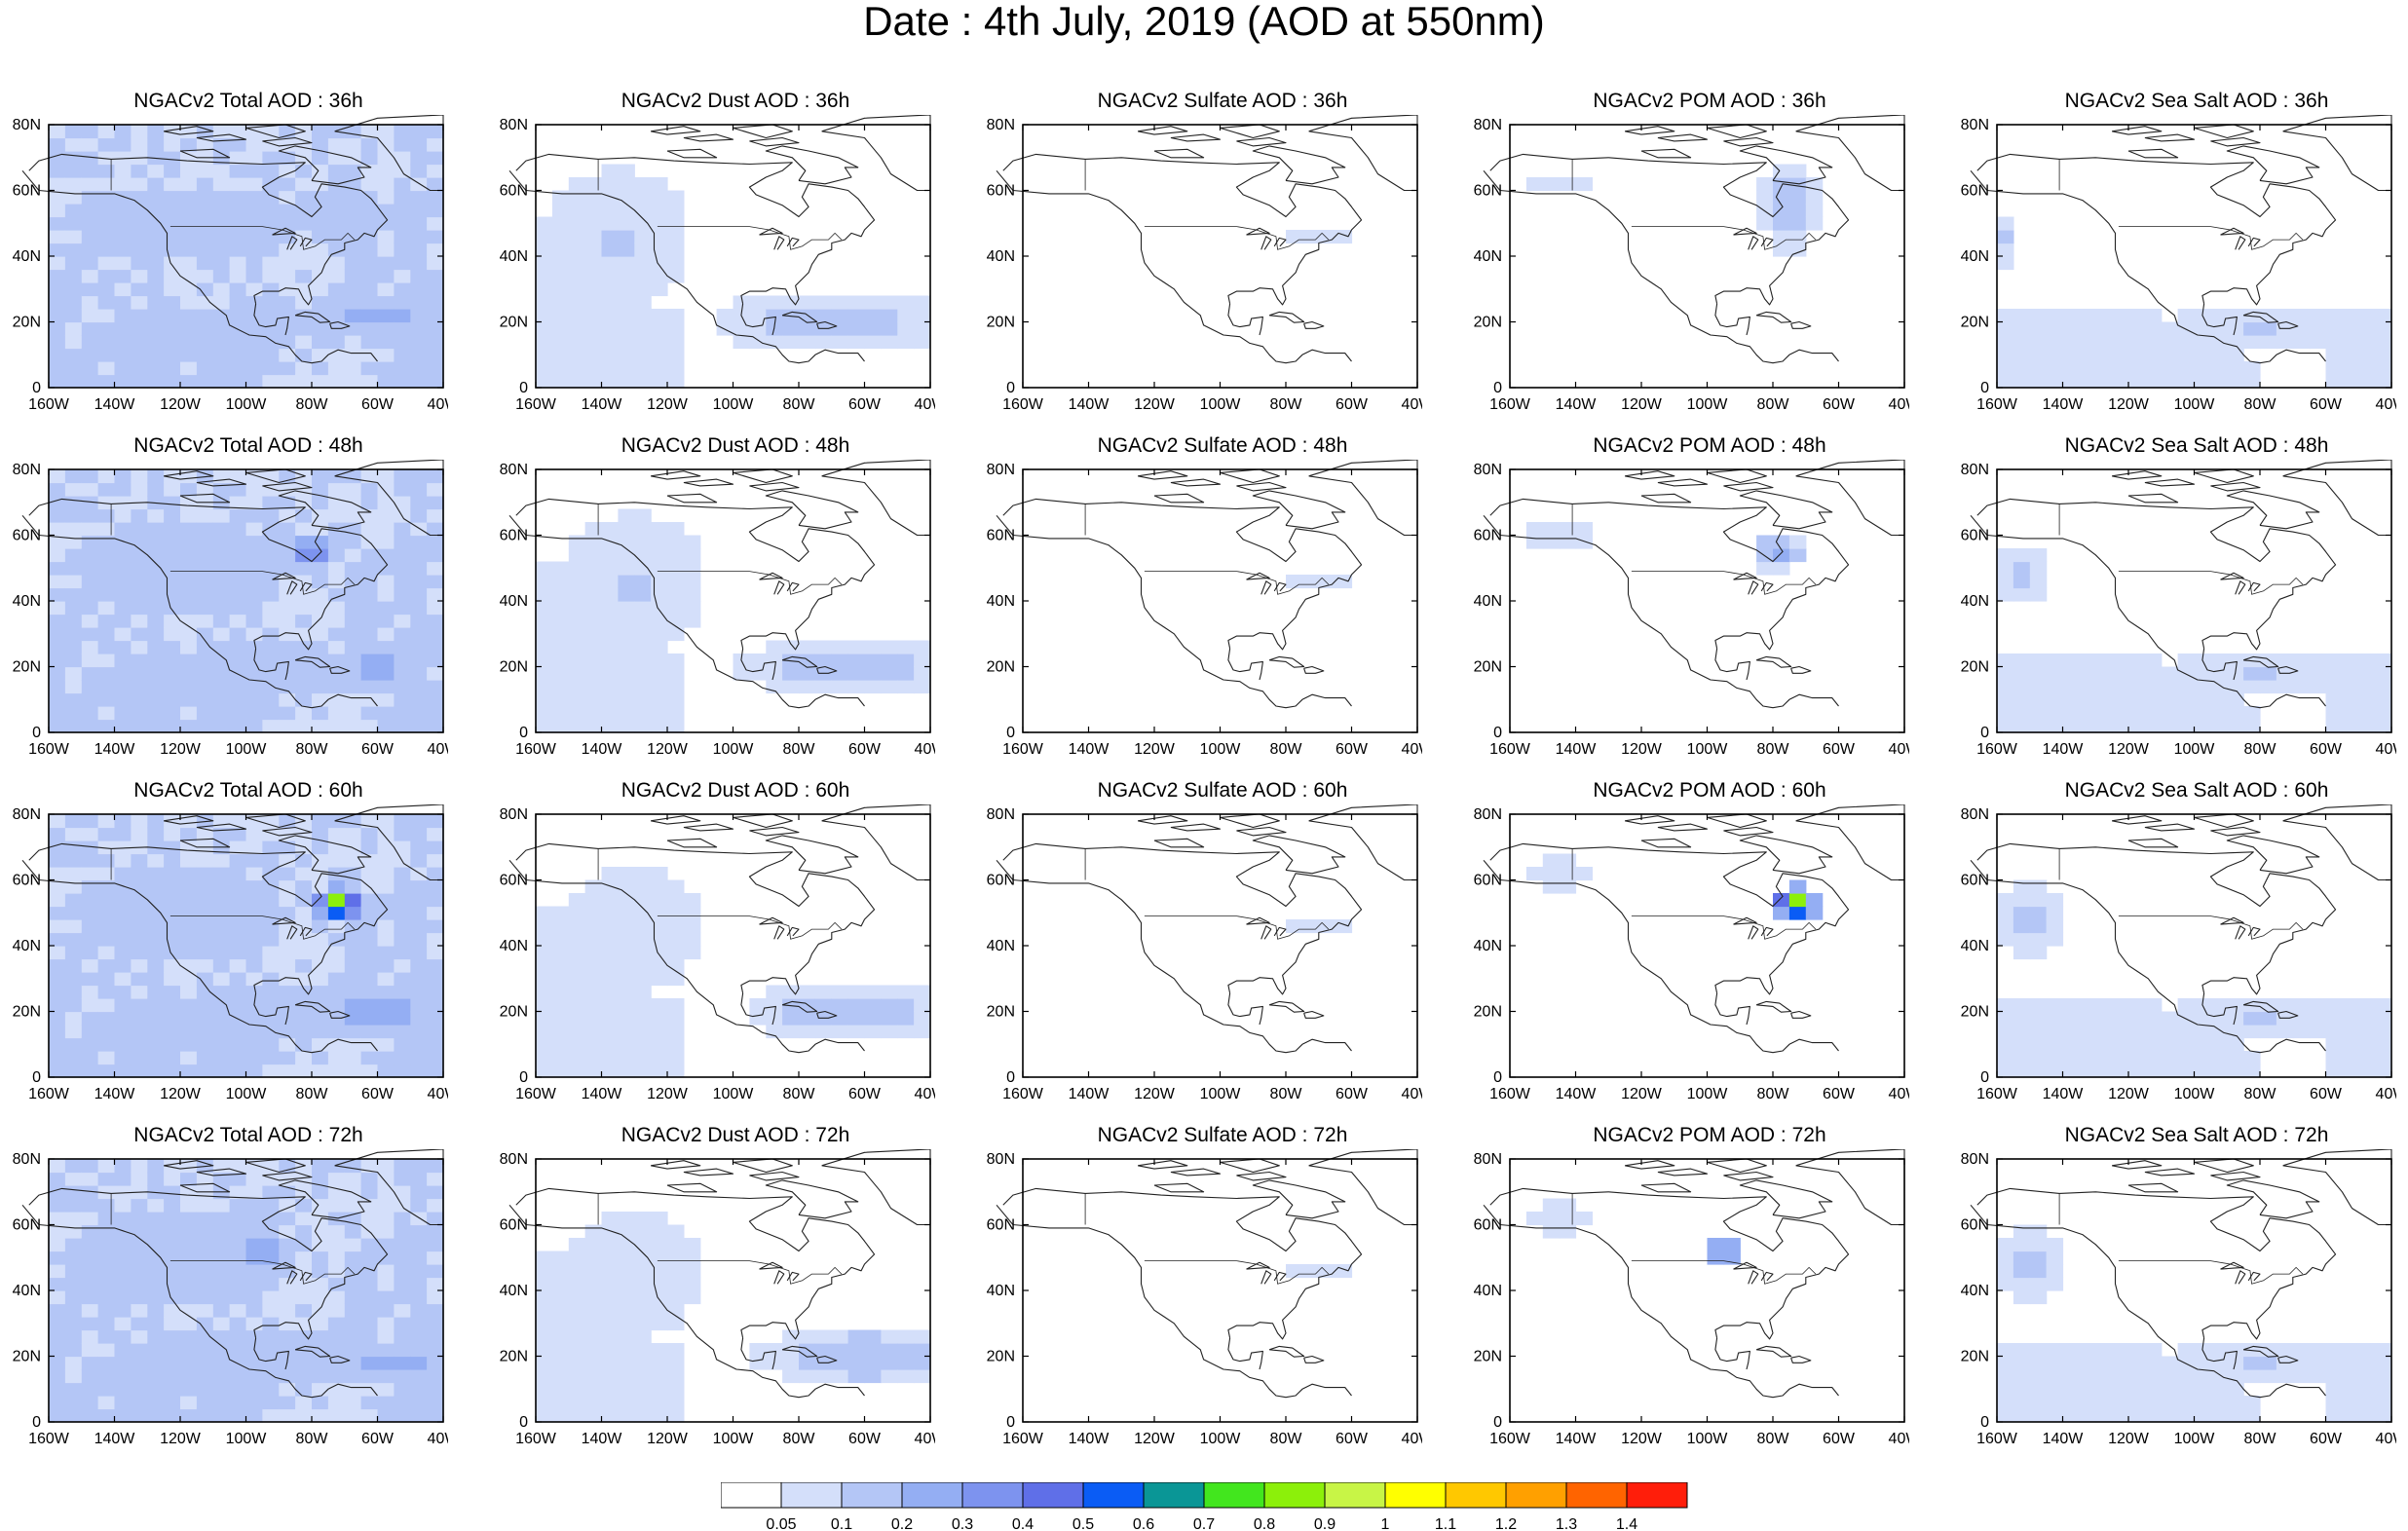 Image resolution: width=2408 pixels, height=1531 pixels. Describe the element at coordinates (287, 141) in the screenshot. I see `arctic-island` at that location.